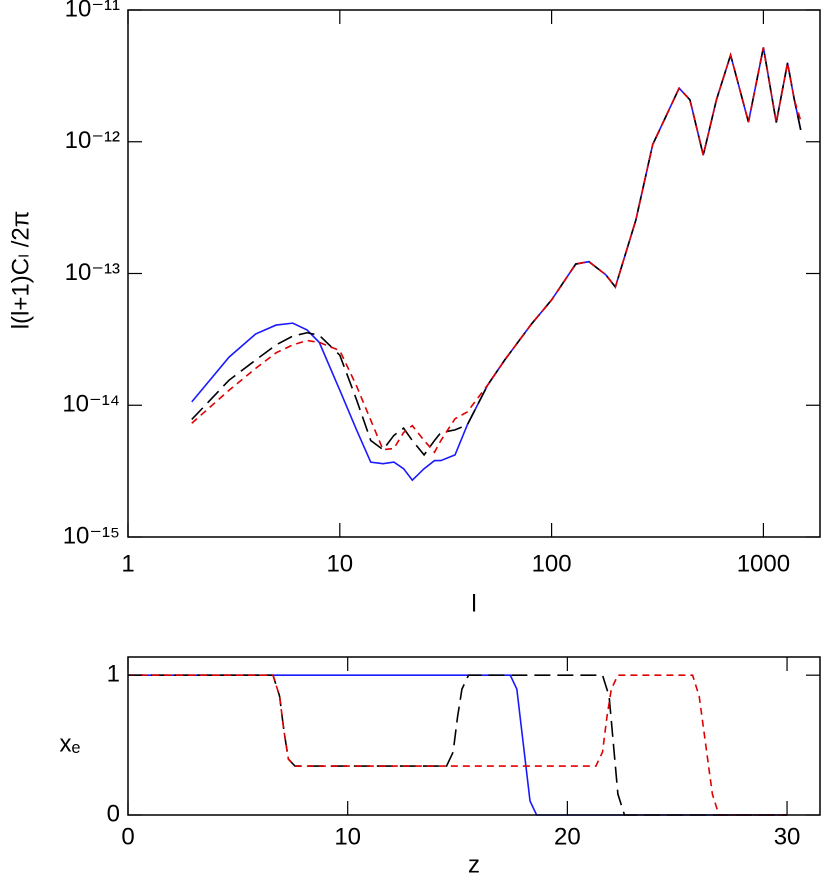  What do you see at coordinates (113, 674) in the screenshot?
I see `y-tick-label: 1` at bounding box center [113, 674].